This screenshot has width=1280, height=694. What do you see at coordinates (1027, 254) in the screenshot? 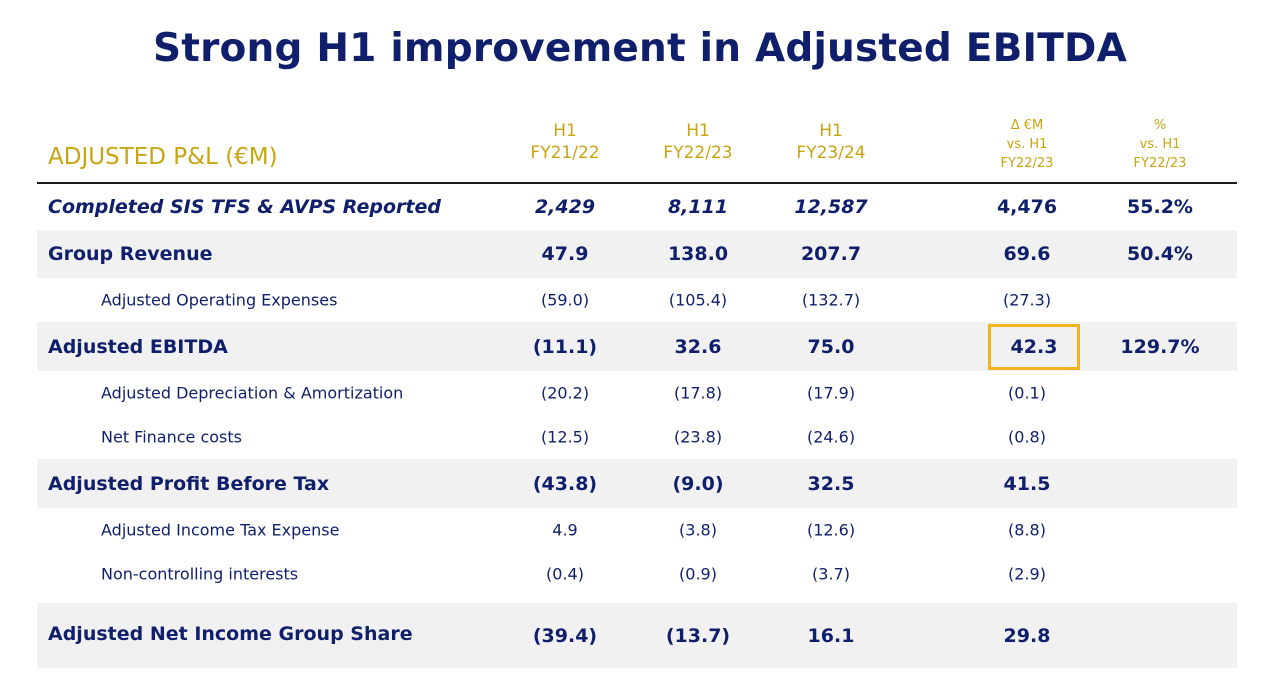
I see `cell-value: 69.6` at bounding box center [1027, 254].